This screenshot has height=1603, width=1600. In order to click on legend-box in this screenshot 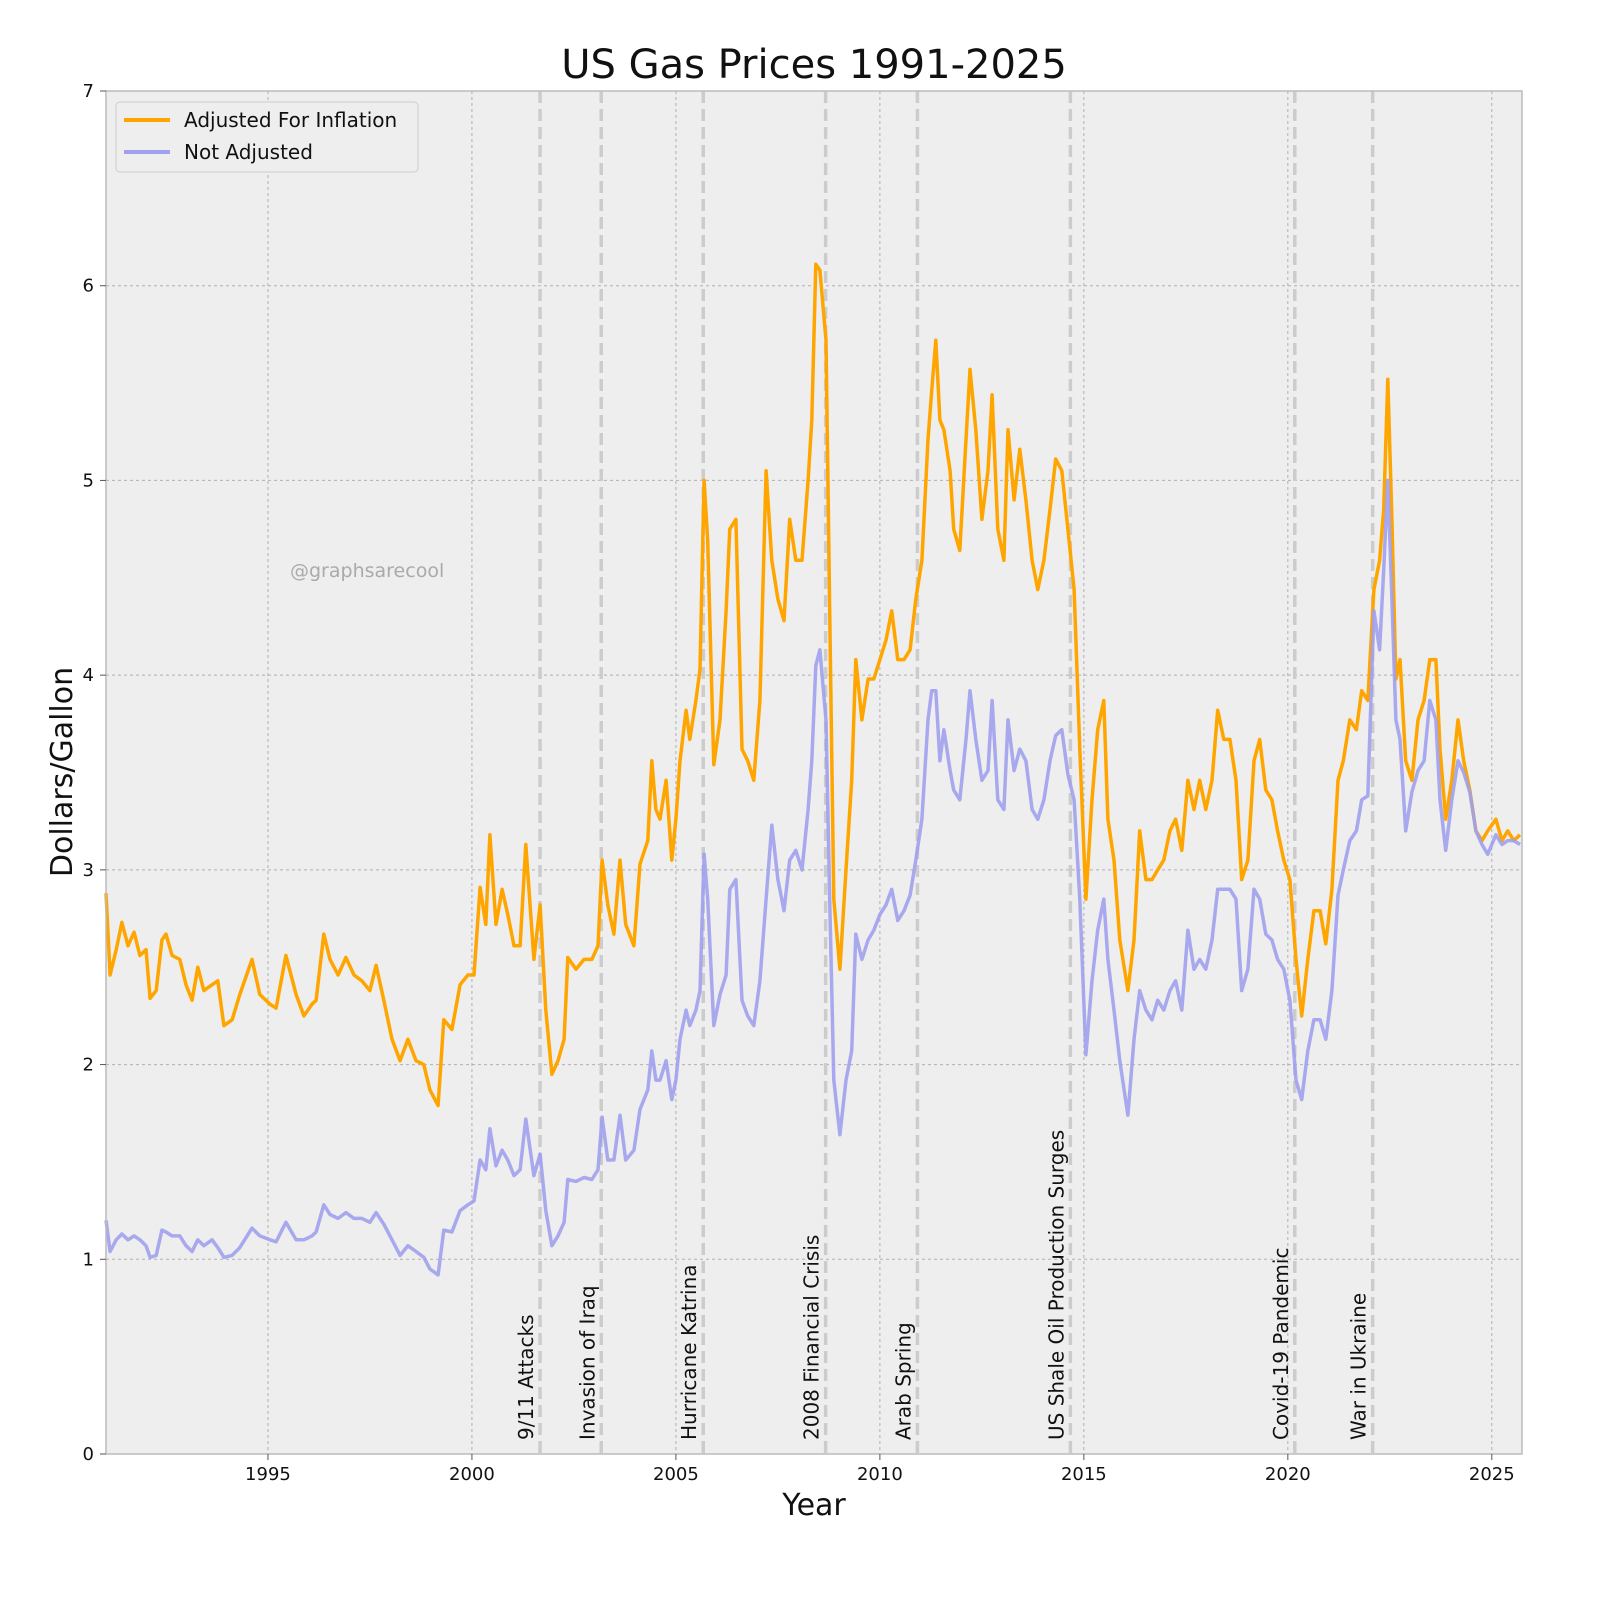, I will do `click(267, 137)`.